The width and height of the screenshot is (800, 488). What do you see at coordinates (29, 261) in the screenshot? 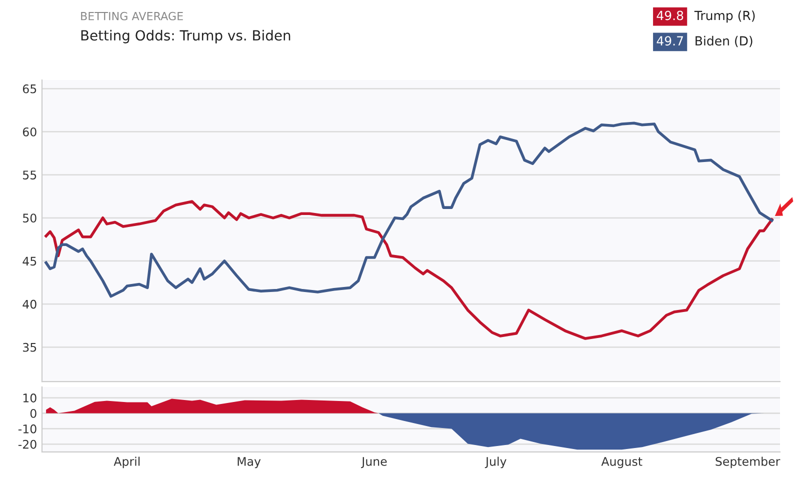
I see `y-tick-label: 45` at bounding box center [29, 261].